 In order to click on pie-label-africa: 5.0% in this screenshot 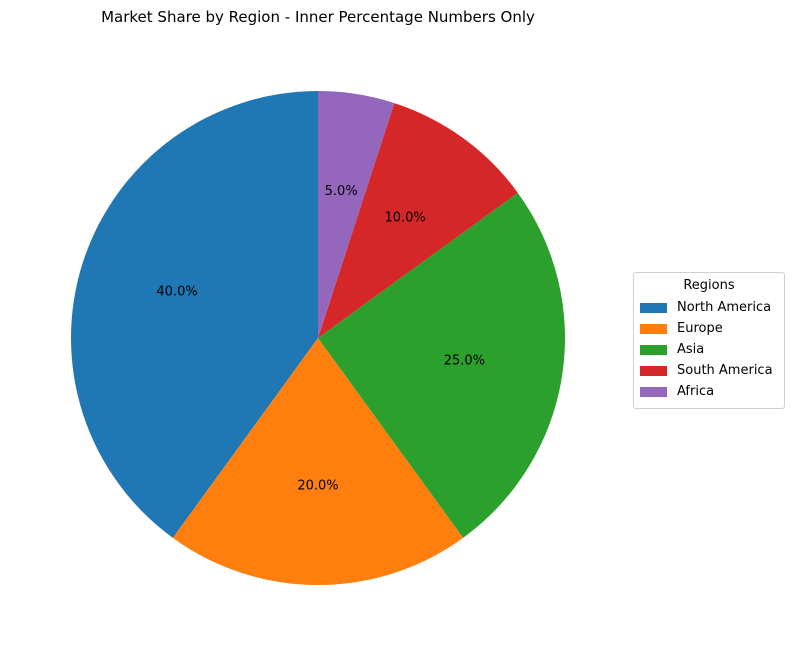, I will do `click(341, 191)`.